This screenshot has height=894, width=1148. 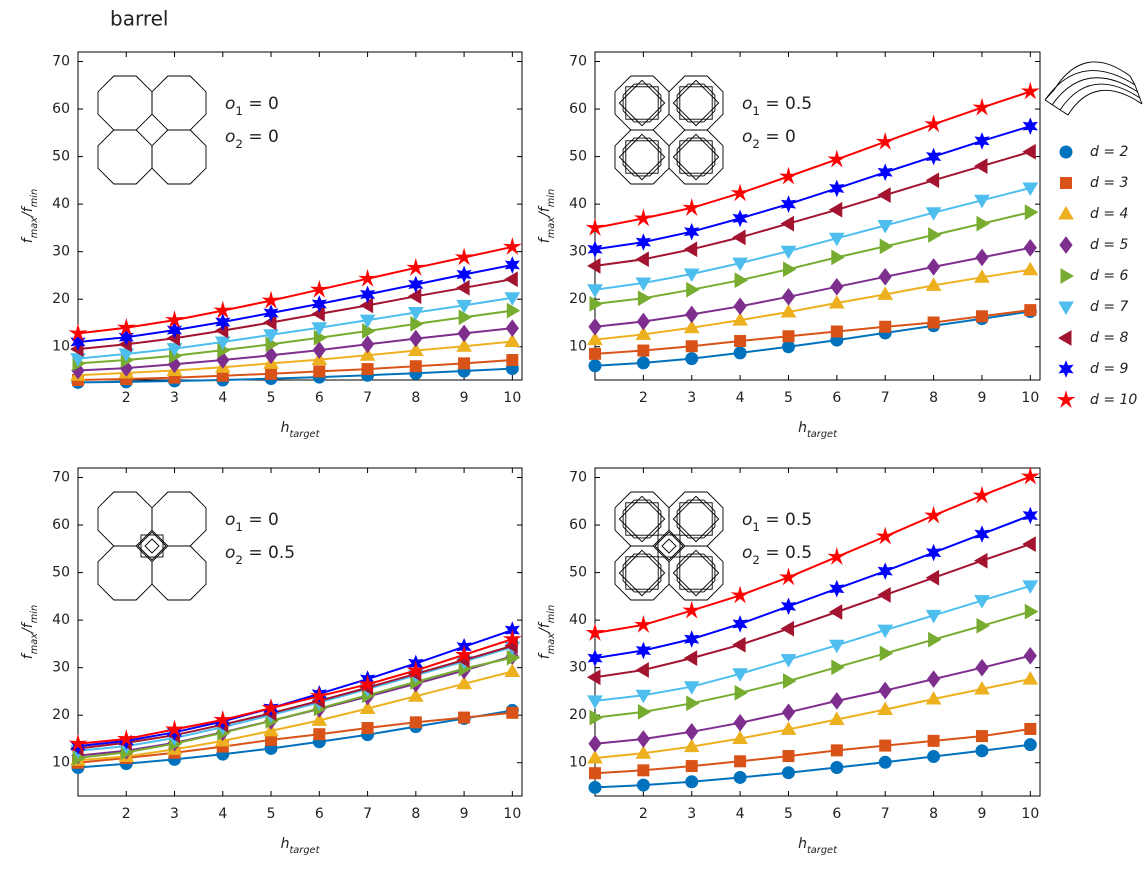 What do you see at coordinates (239, 560) in the screenshot?
I see `subscript: 2` at bounding box center [239, 560].